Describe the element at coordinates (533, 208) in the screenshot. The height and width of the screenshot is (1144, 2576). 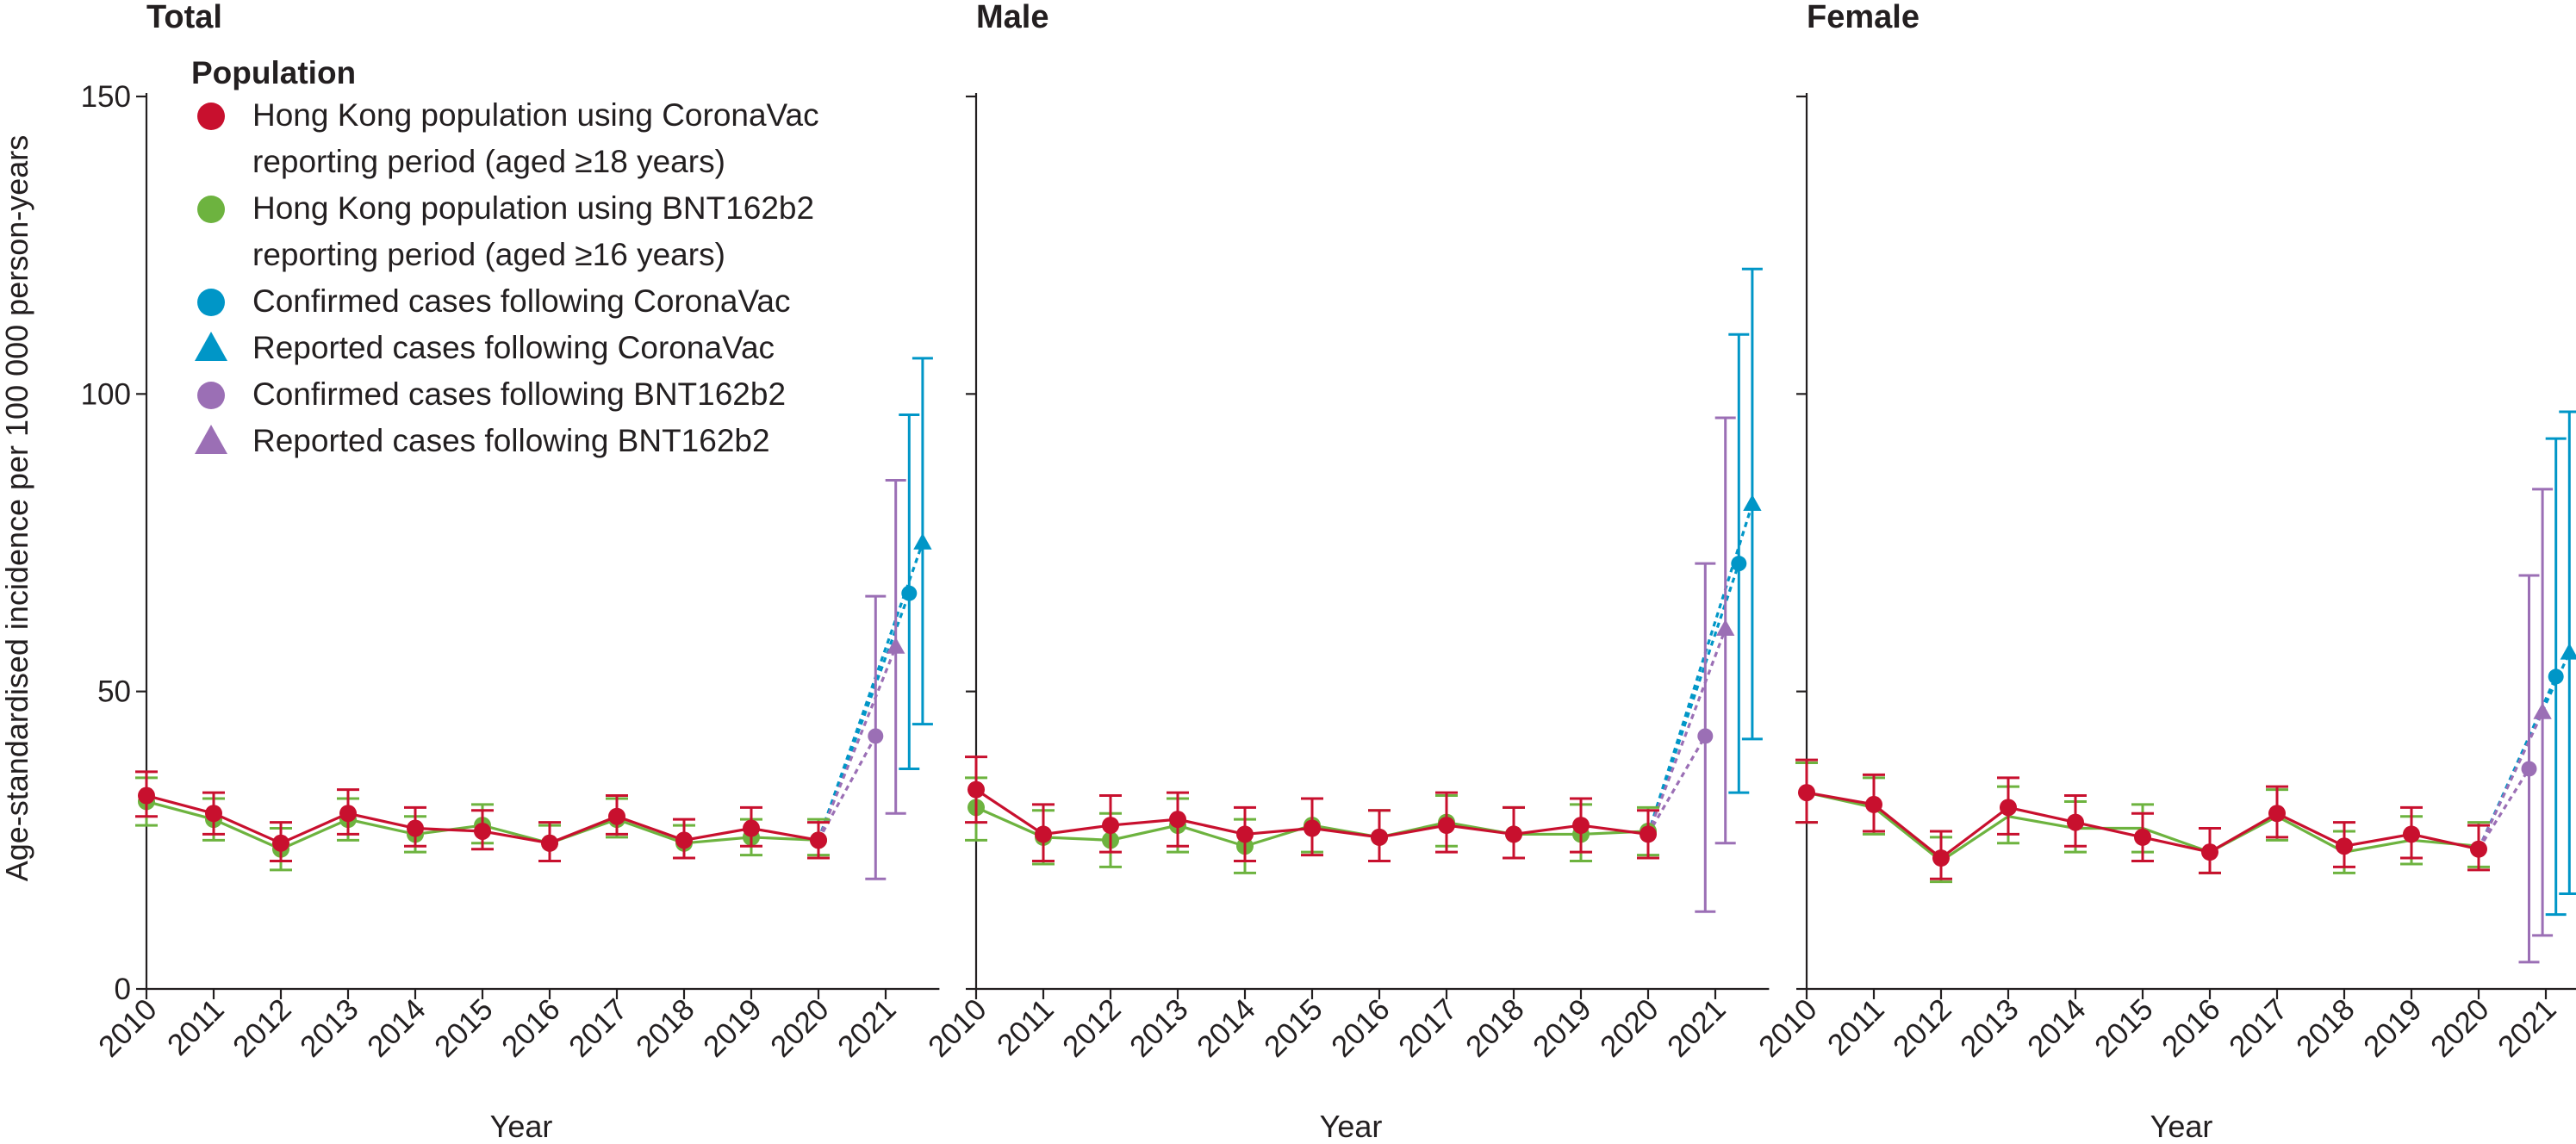
I see `legend-label: Hong Kong population using BNT162b2` at that location.